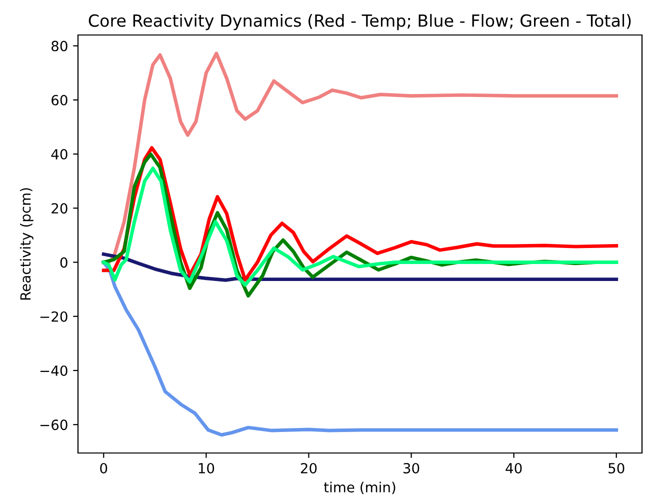  Describe the element at coordinates (360, 267) in the screenshot. I see `line-series` at that location.